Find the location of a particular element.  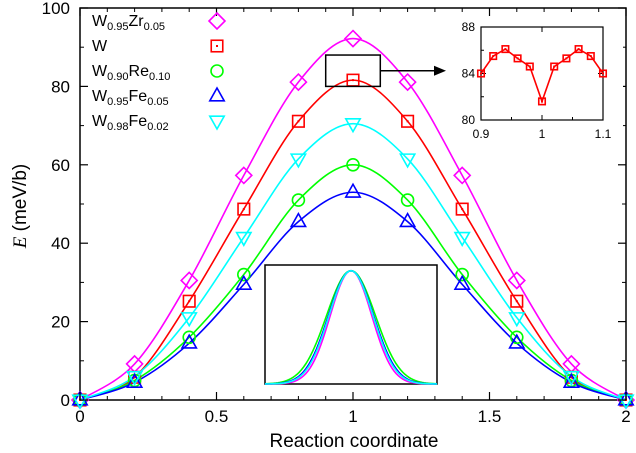

y-tick-label: 100 is located at coordinates (56, 9).